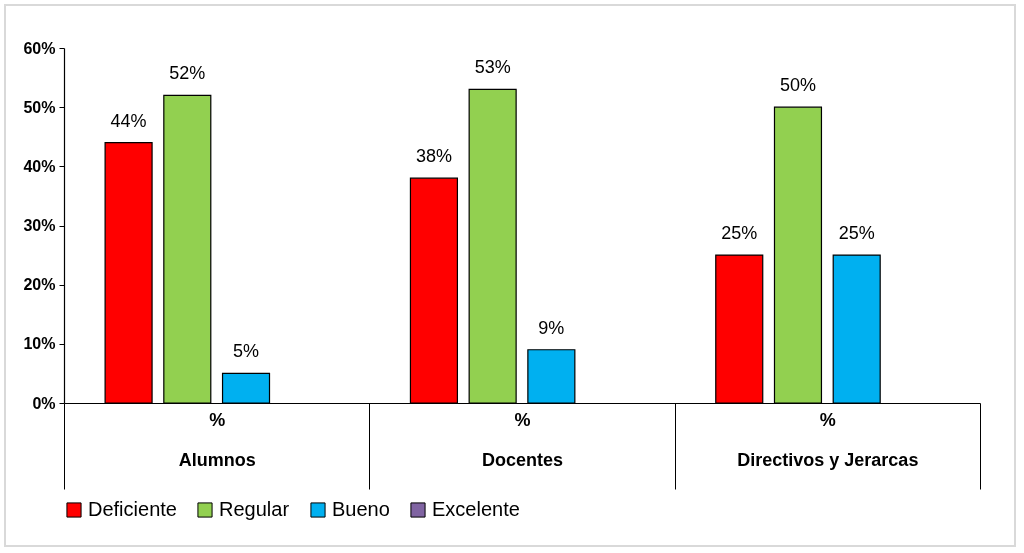 This screenshot has width=1024, height=553. I want to click on data-label: 44%, so click(128, 120).